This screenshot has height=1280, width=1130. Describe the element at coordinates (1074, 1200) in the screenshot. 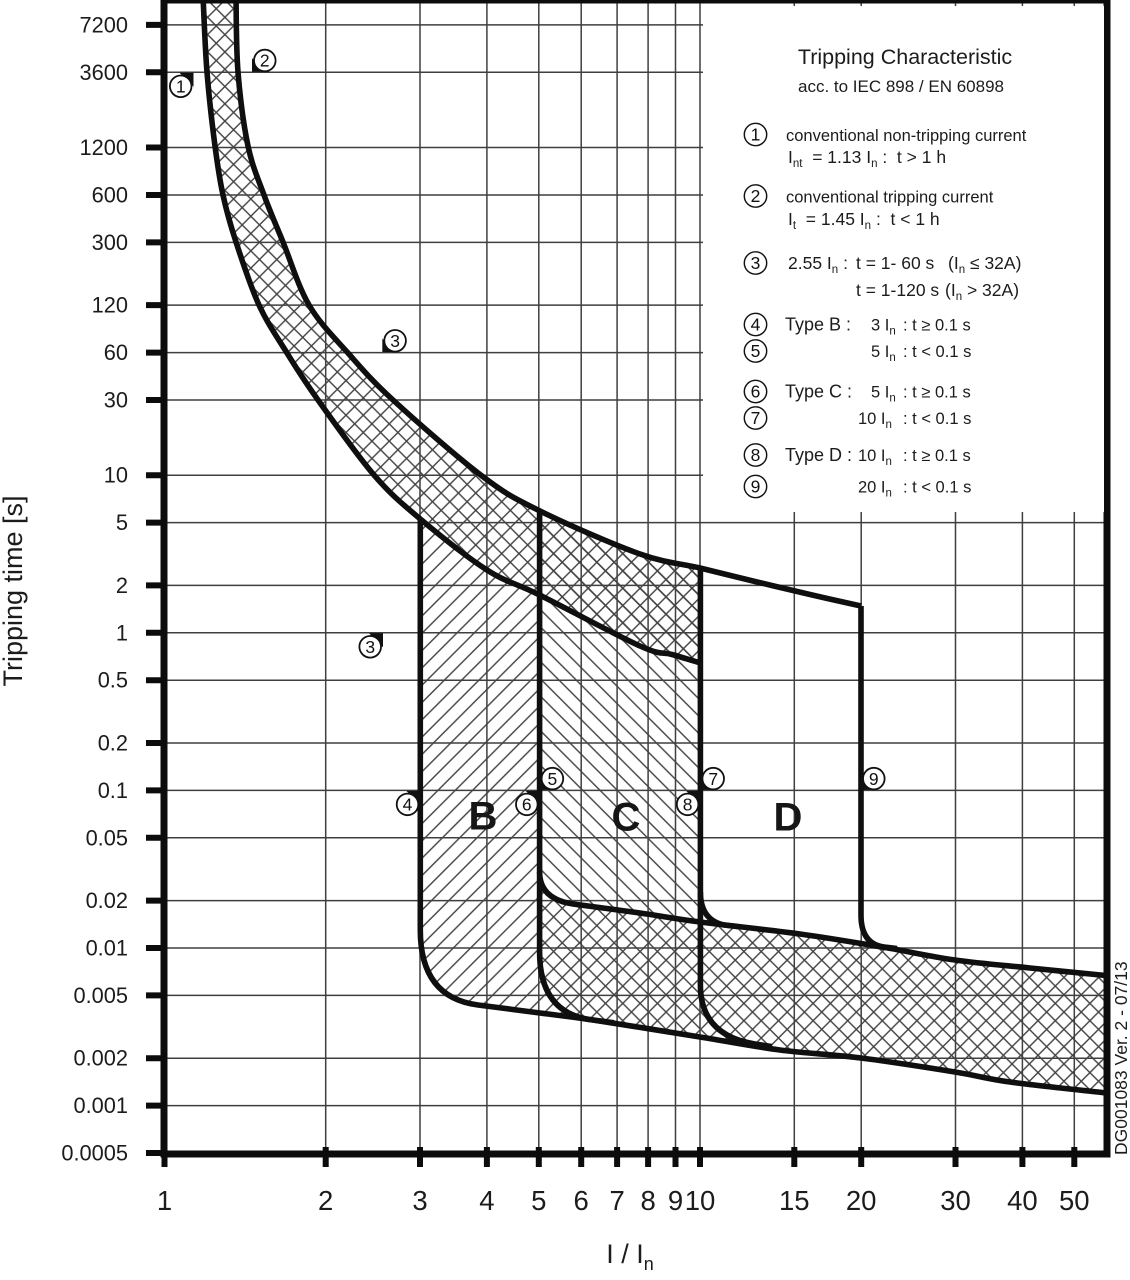

I see `svg-text: 50` at that location.